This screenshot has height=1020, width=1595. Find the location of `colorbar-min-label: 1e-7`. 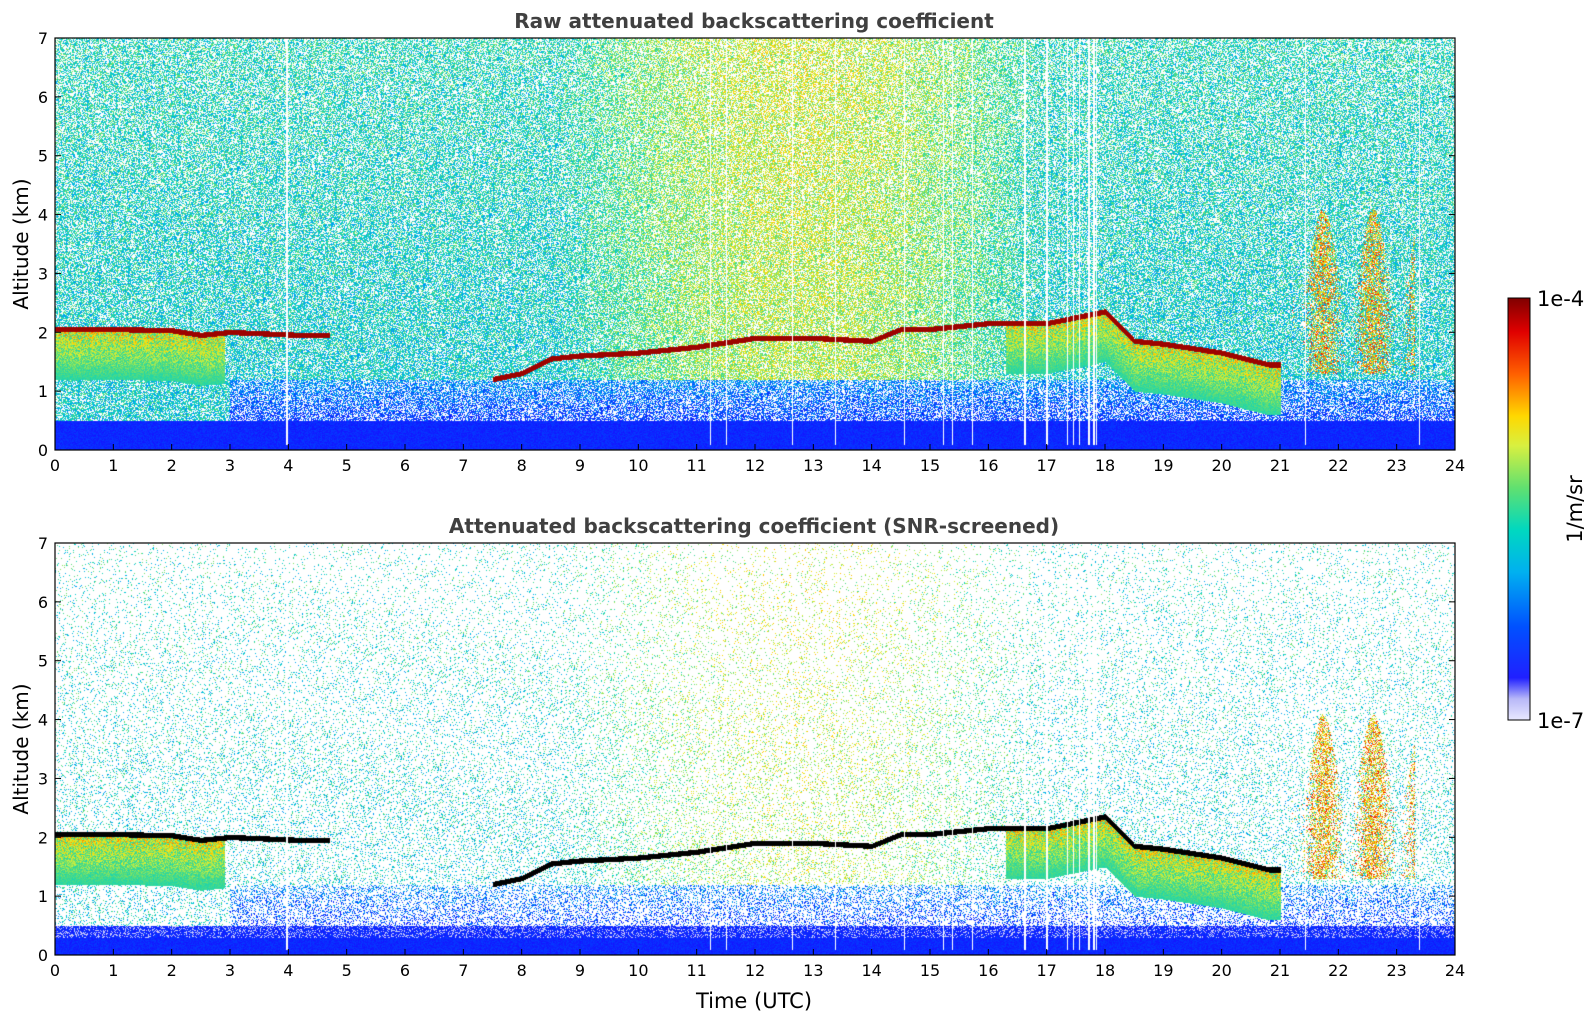

colorbar-min-label: 1e-7 is located at coordinates (1560, 721).